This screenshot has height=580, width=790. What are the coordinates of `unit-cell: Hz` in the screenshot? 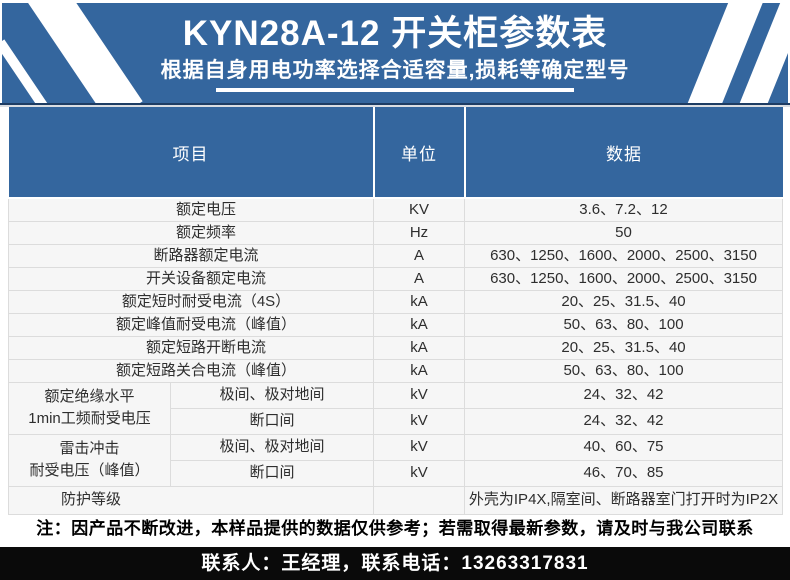 It's located at (419, 232).